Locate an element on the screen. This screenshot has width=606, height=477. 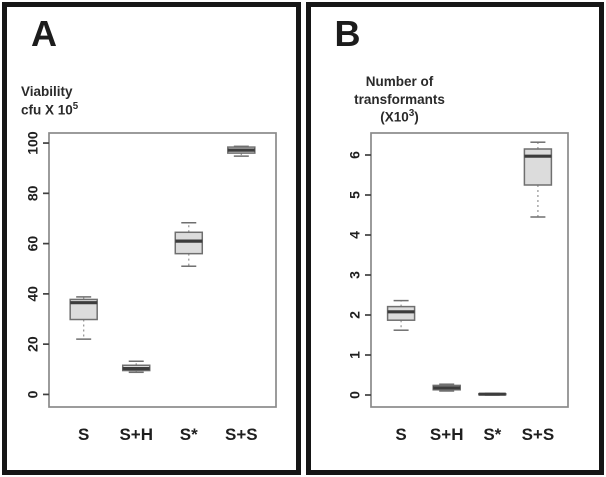
box-S+S is located at coordinates (537, 167).